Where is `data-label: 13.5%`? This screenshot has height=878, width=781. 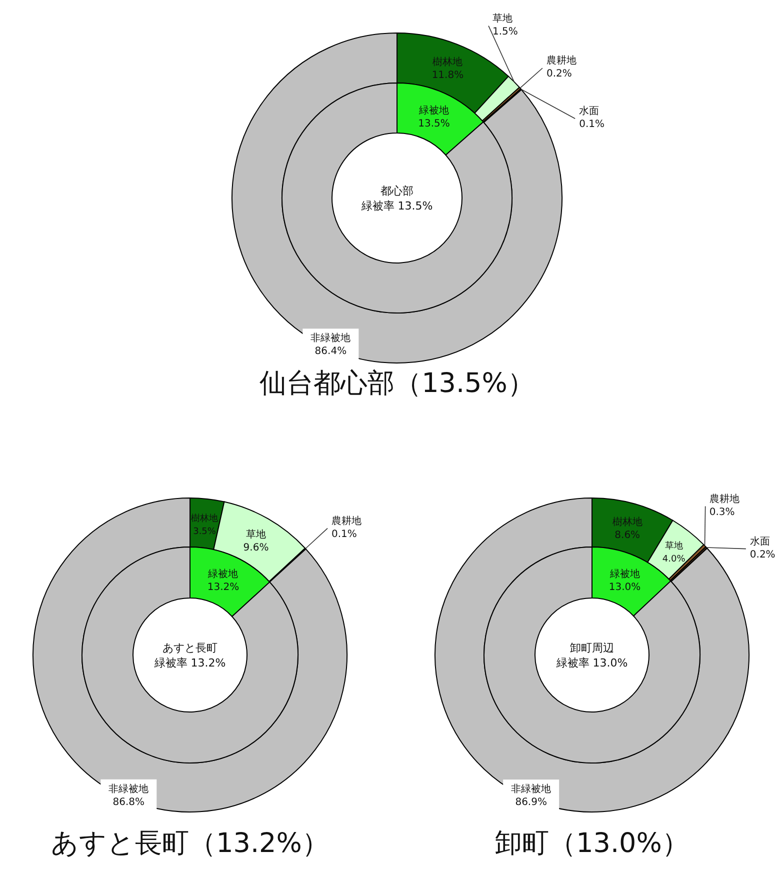
data-label: 13.5% is located at coordinates (434, 124).